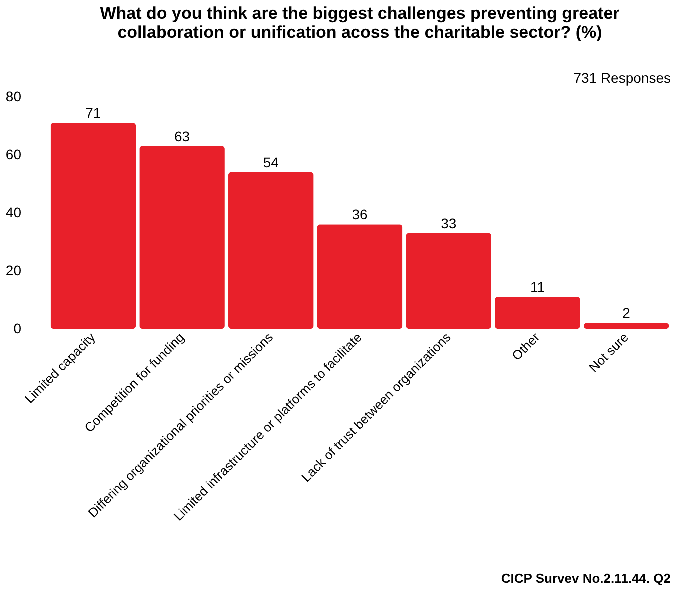 The image size is (680, 589). Describe the element at coordinates (360, 32) in the screenshot. I see `text: collaboration or unification acoss the charitable sector? (%)` at that location.